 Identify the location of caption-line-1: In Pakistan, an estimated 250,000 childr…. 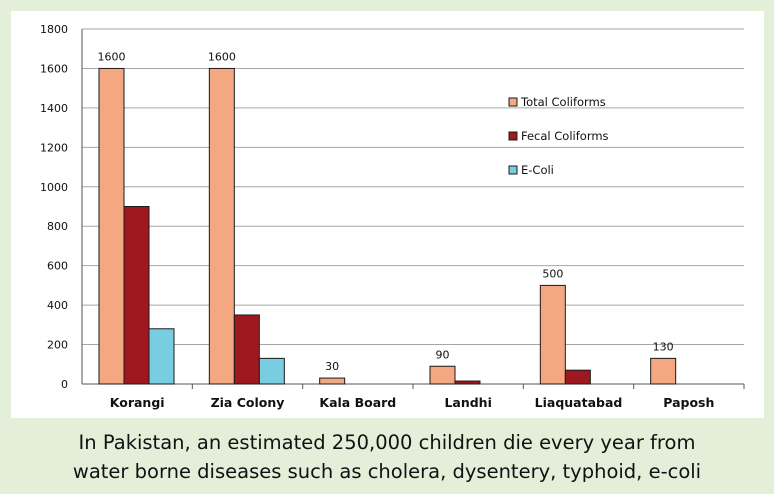
(387, 442).